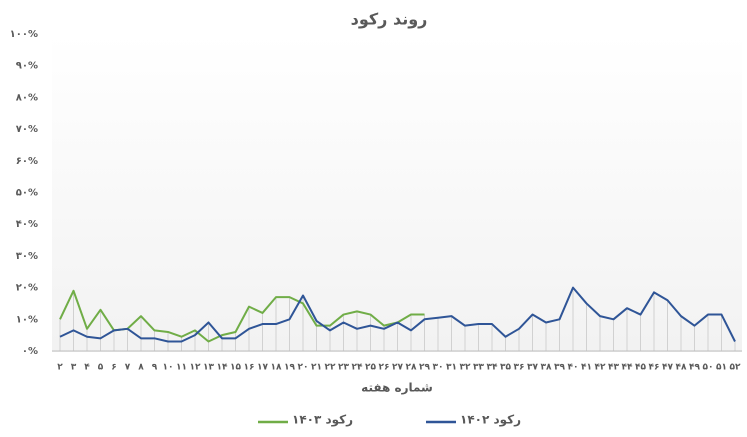 Image resolution: width=747 pixels, height=437 pixels. I want to click on x-tick-label: ۳۳, so click(478, 368).